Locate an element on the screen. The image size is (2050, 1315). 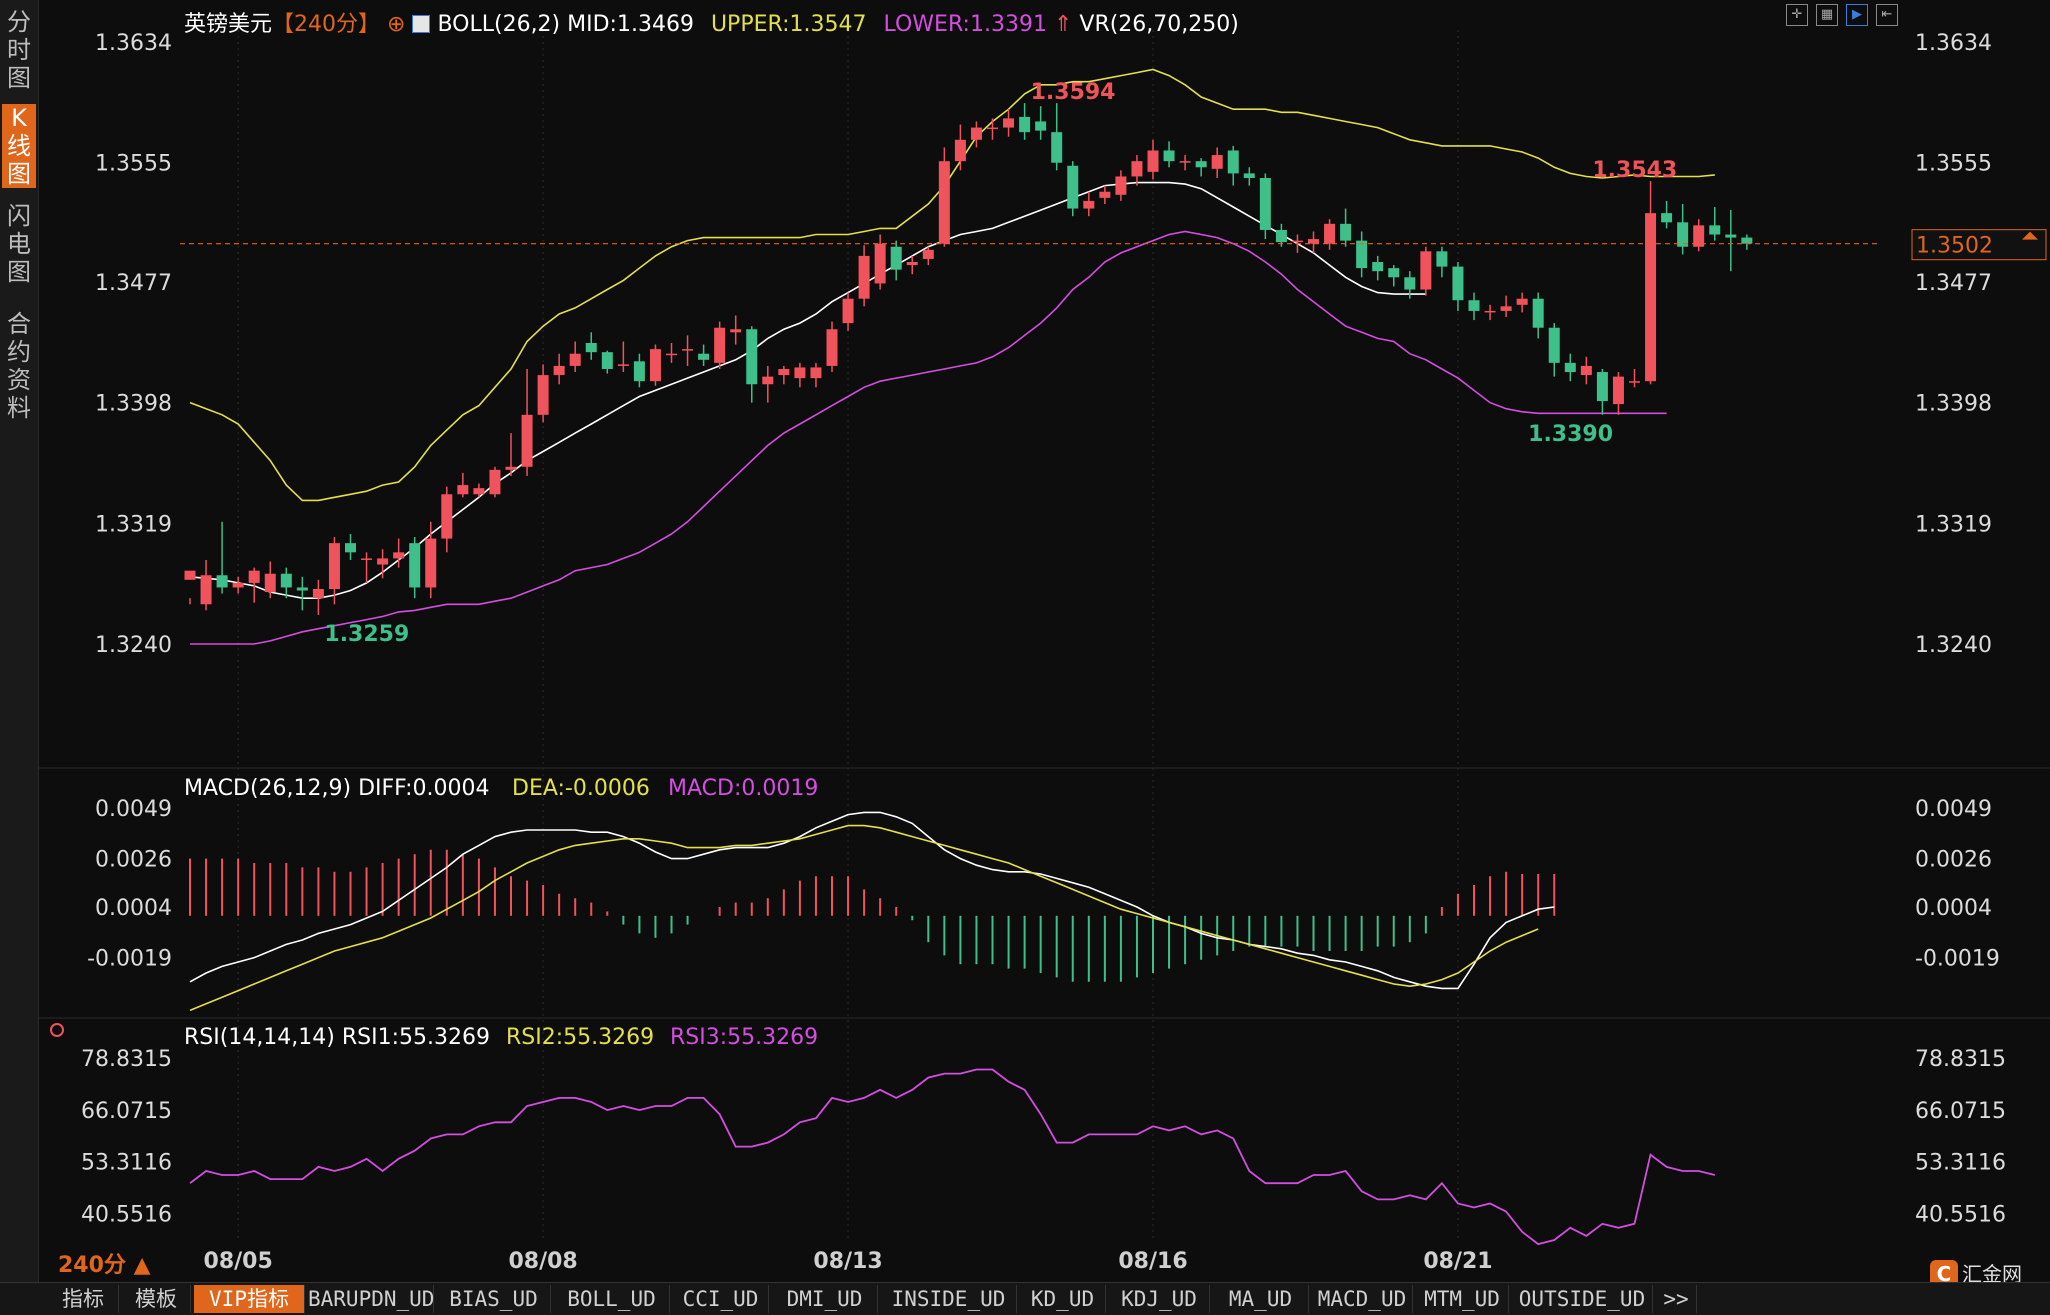
sidebar-tab-kline: K线图 is located at coordinates (19, 146).